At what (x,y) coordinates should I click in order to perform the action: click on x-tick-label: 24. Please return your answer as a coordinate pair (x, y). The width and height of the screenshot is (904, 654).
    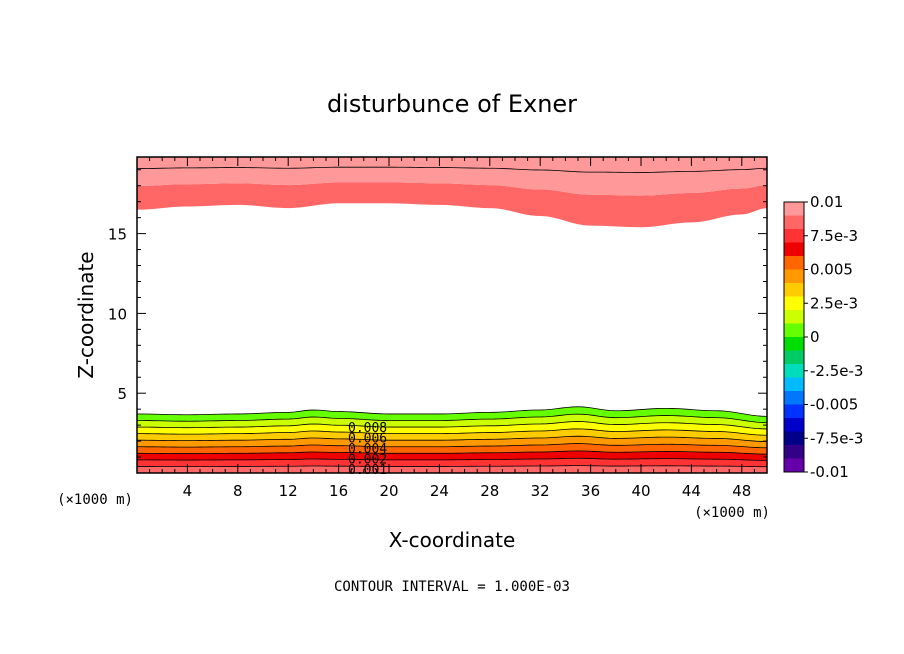
    Looking at the image, I should click on (439, 491).